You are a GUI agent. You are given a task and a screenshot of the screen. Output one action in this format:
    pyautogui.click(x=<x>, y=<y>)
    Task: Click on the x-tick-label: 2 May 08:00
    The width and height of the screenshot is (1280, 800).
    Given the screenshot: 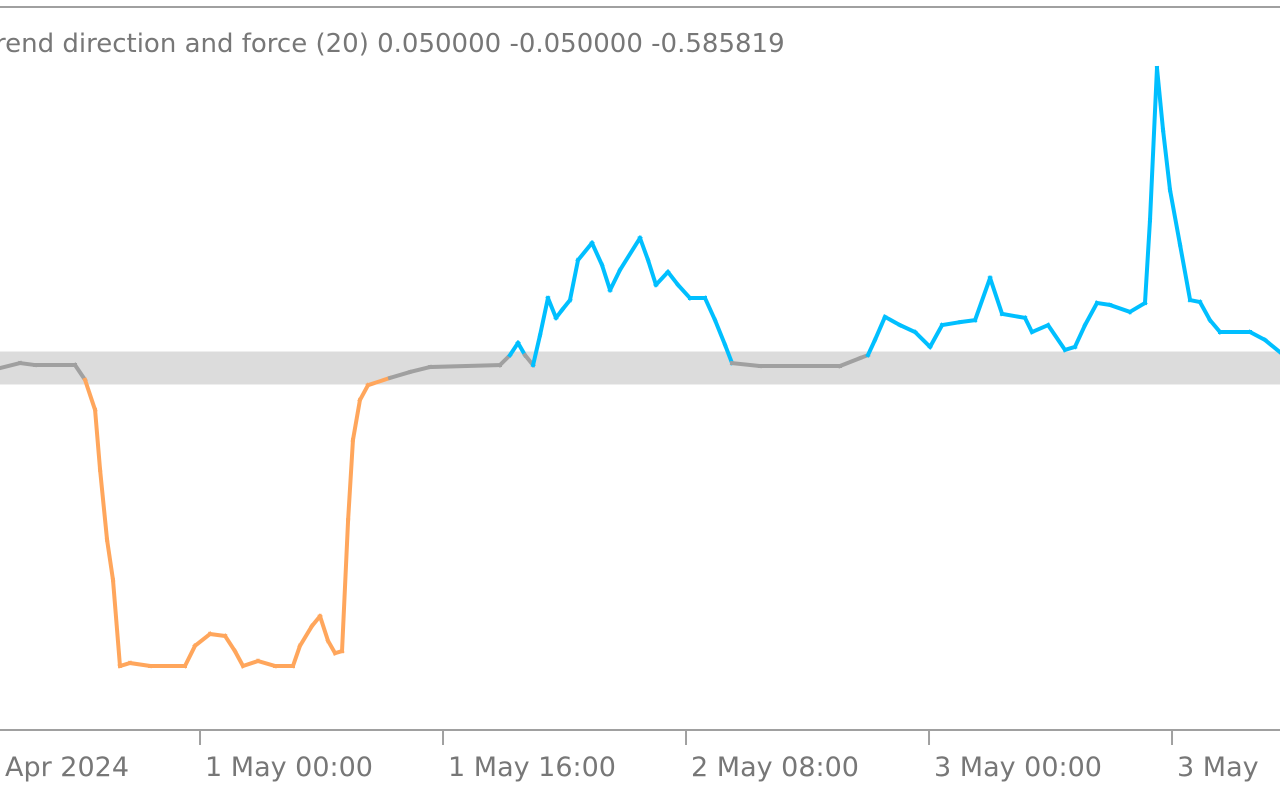 What is the action you would take?
    pyautogui.click(x=775, y=767)
    